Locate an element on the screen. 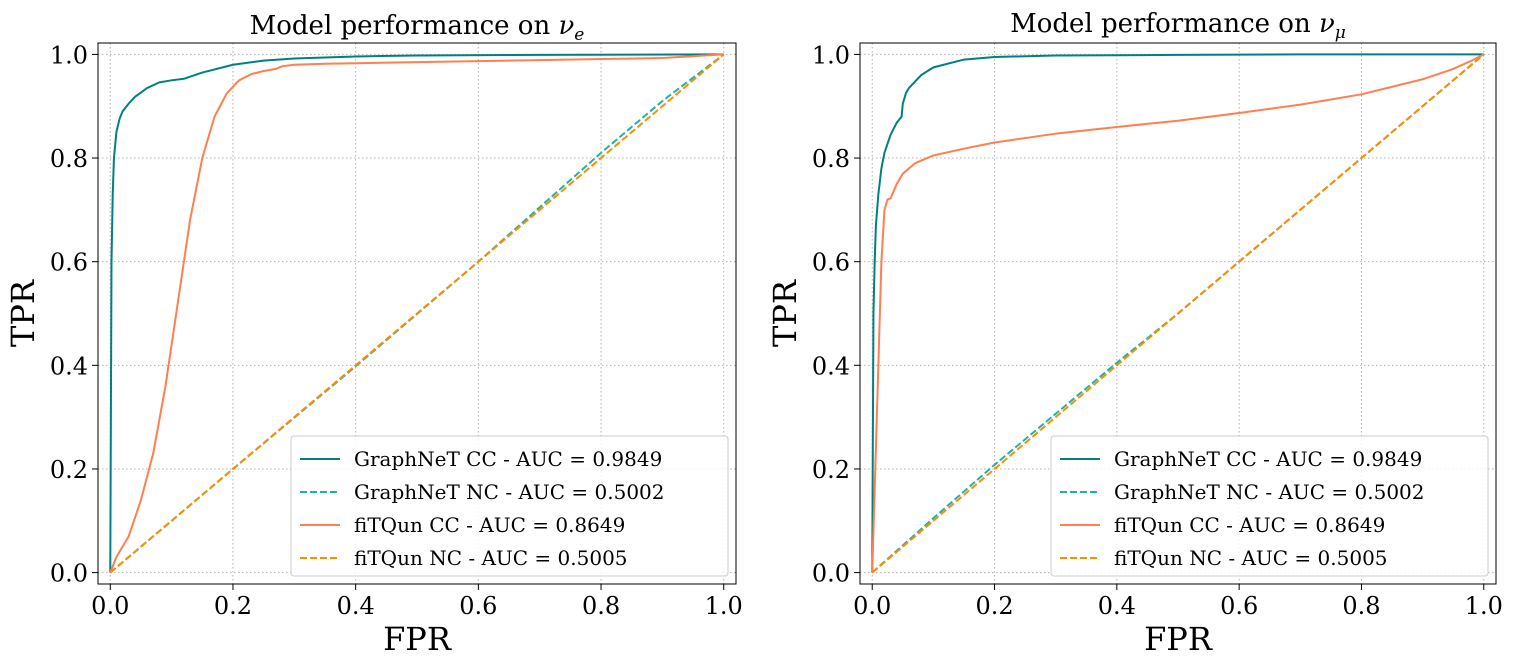  plot-title: Model performance on νe is located at coordinates (417, 28).